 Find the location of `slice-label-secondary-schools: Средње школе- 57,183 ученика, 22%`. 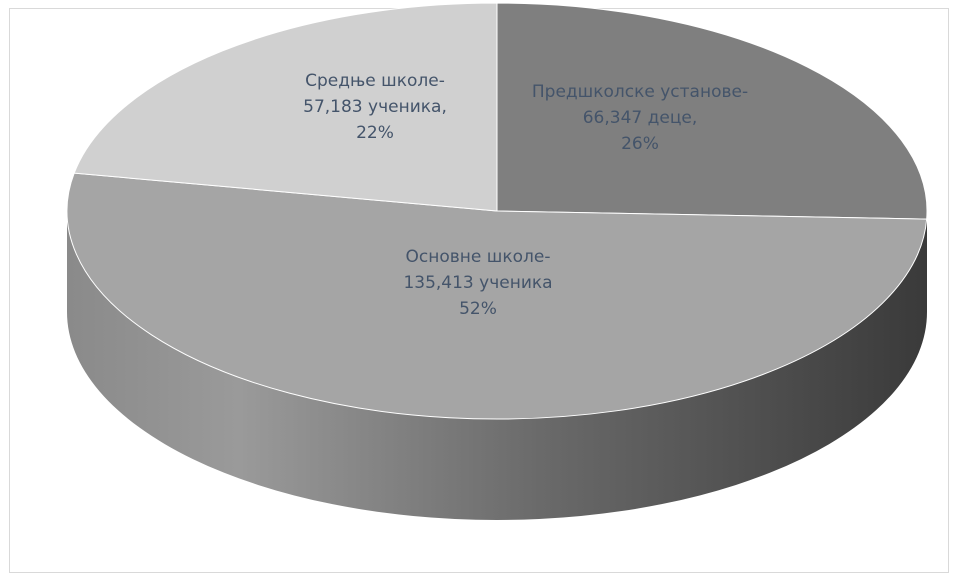

slice-label-secondary-schools: Средње школе- 57,183 ученика, 22% is located at coordinates (375, 107).